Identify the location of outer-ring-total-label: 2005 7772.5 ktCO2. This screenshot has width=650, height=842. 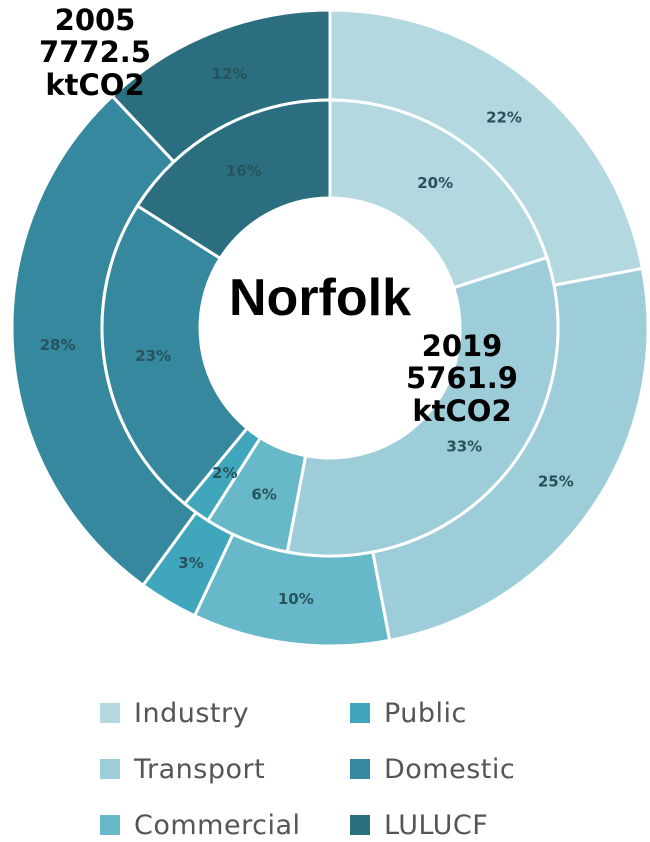
(95, 52).